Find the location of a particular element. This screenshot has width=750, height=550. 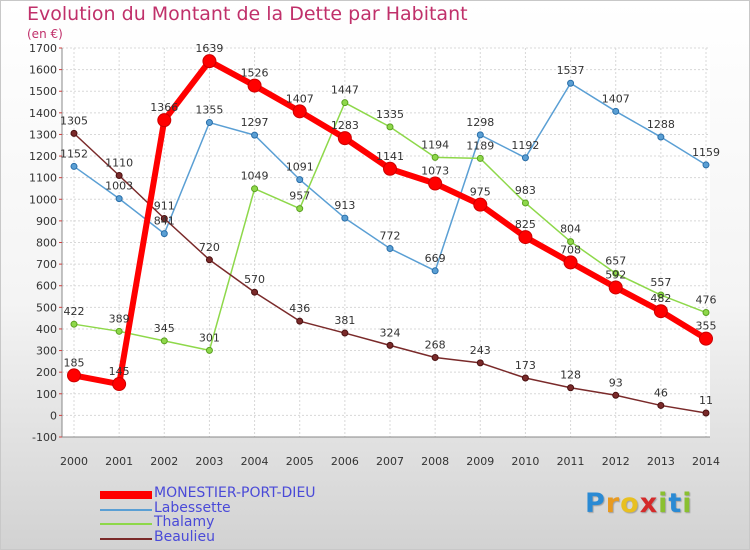

y-tick-label: 1400 is located at coordinates (43, 113).